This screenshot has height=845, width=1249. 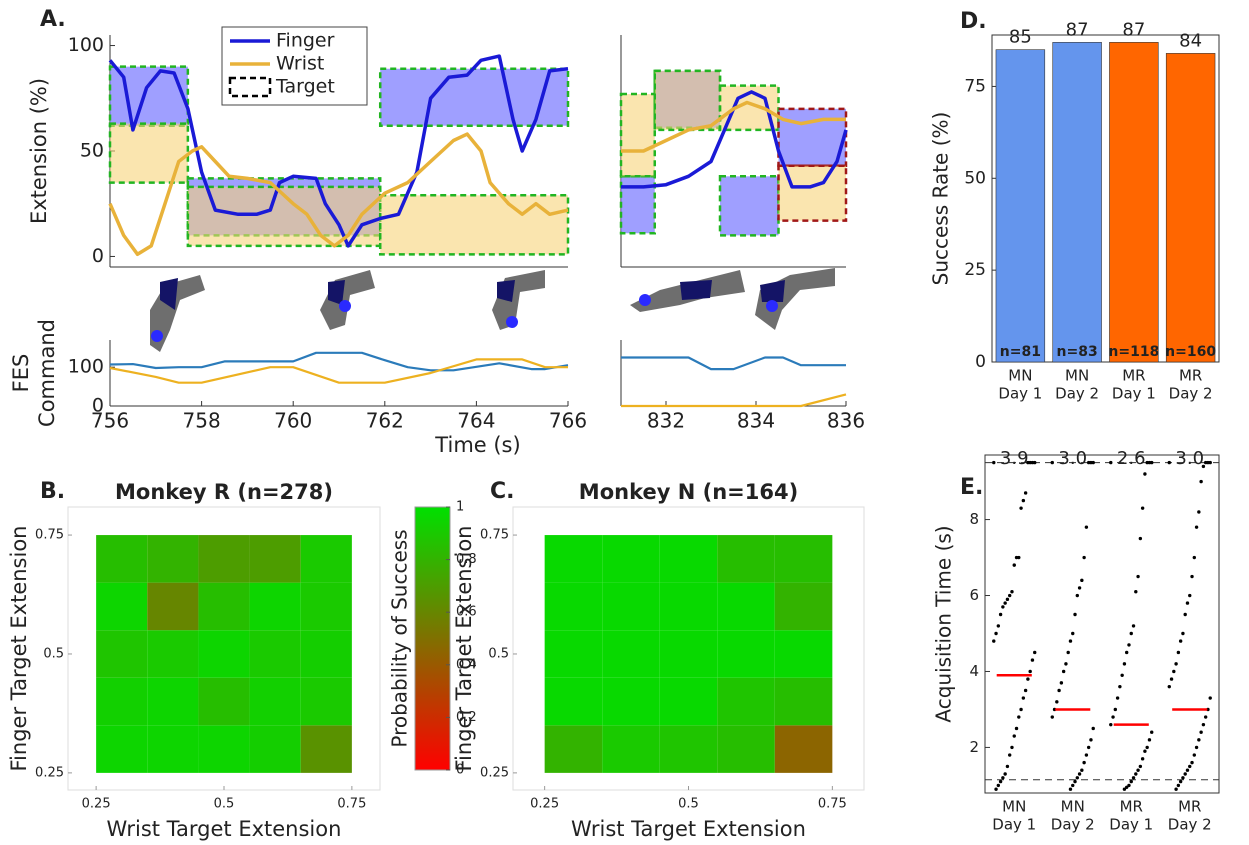 I want to click on y-tick-label: 100, so click(x=86, y=367).